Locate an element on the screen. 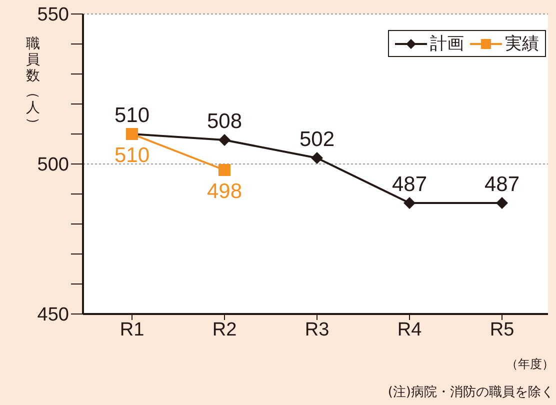  x-tick-label: R1 is located at coordinates (132, 329).